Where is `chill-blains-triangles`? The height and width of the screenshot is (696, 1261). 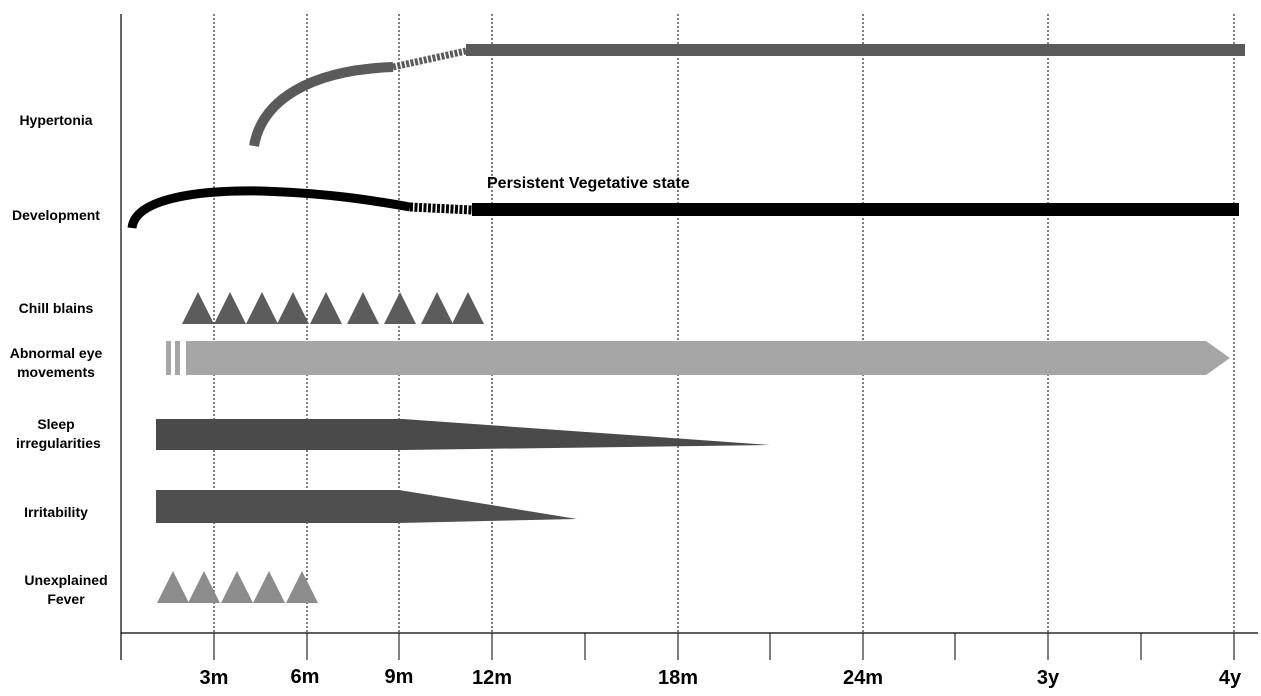
chill-blains-triangles is located at coordinates (333, 308).